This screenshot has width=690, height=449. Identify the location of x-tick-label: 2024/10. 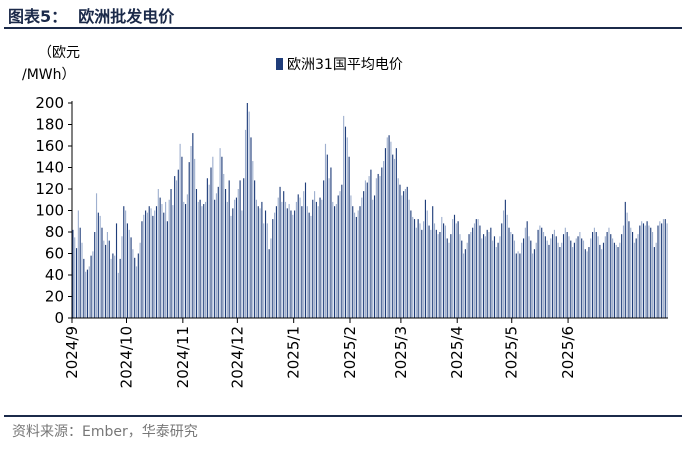
(127, 357).